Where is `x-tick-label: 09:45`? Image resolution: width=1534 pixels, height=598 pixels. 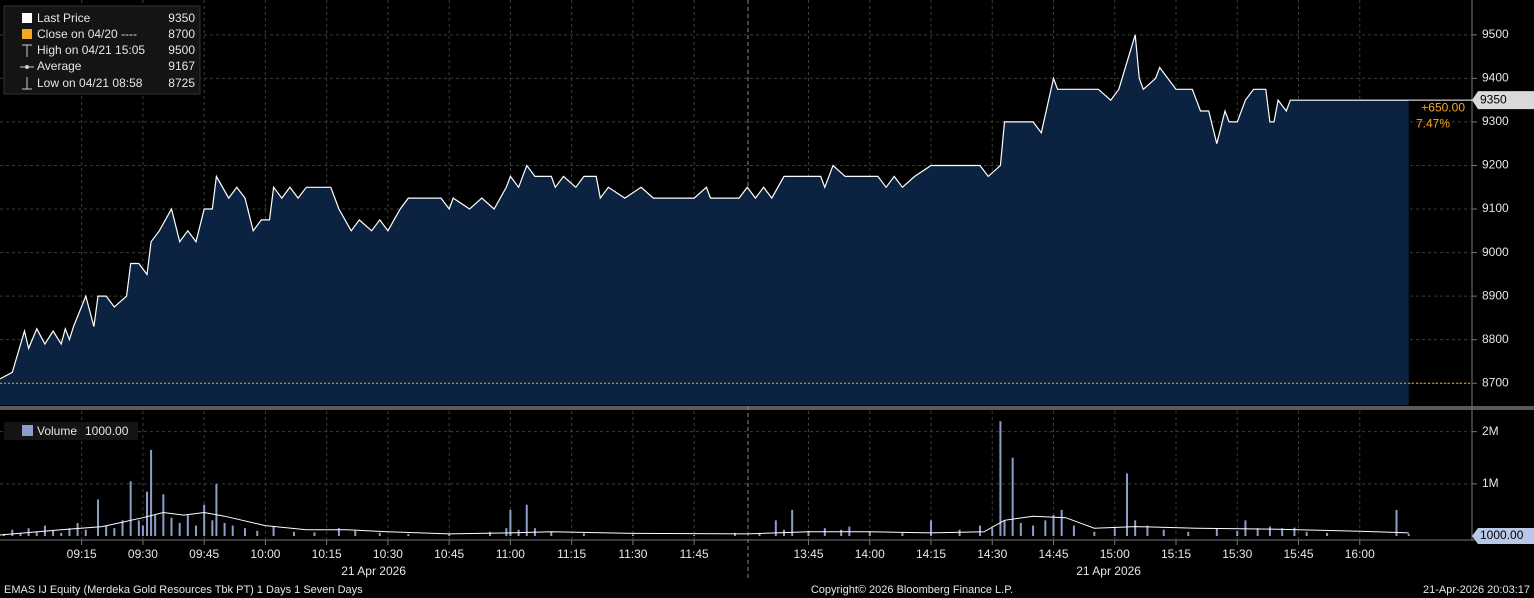
x-tick-label: 09:45 is located at coordinates (204, 554).